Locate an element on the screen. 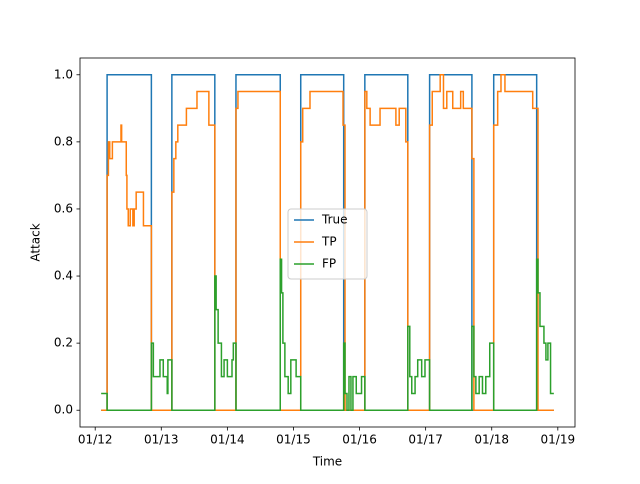  legend: True TP FP is located at coordinates (327, 244).